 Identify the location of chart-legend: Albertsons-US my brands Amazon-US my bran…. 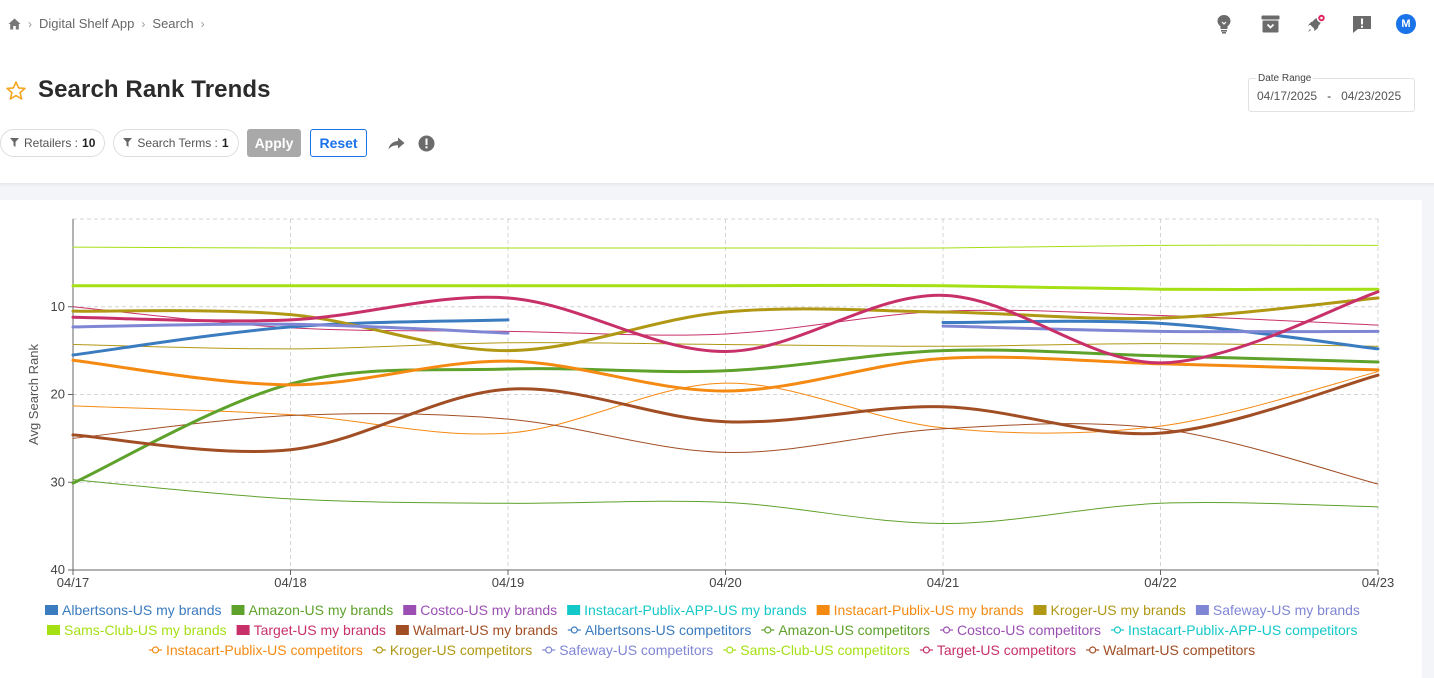
(702, 630).